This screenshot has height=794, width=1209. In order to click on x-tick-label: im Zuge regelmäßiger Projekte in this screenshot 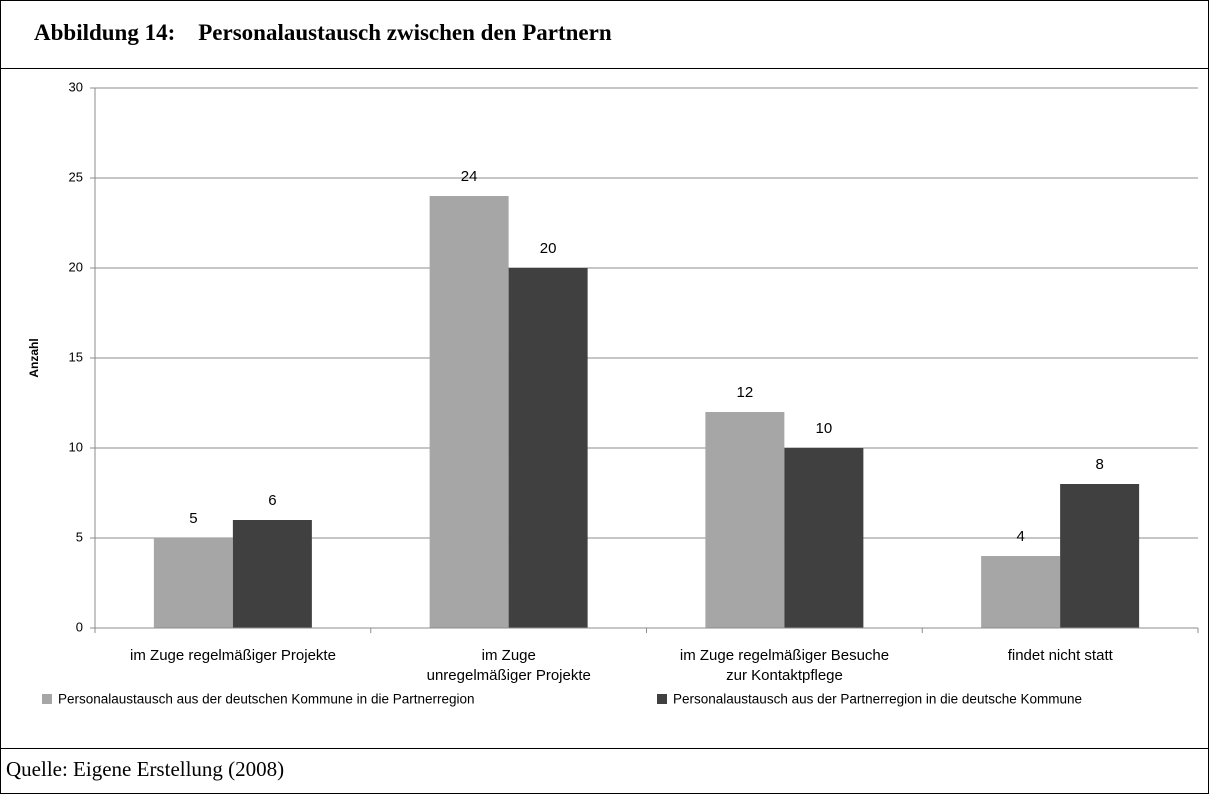, I will do `click(233, 655)`.